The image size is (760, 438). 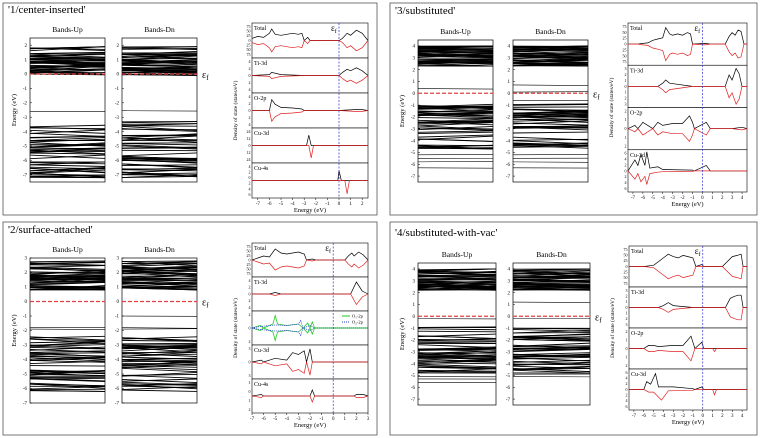 I want to click on dos-y-tick-label: 12, so click(x=249, y=138).